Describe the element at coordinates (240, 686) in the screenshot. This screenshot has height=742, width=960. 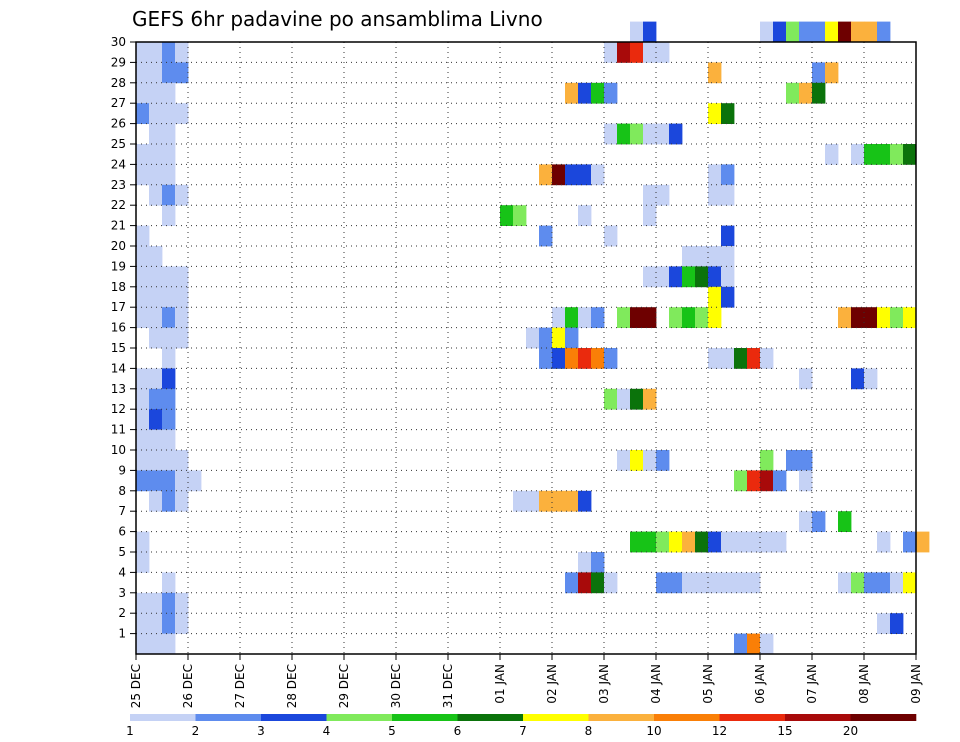
I see `x-tick-label: 27 DEC` at that location.